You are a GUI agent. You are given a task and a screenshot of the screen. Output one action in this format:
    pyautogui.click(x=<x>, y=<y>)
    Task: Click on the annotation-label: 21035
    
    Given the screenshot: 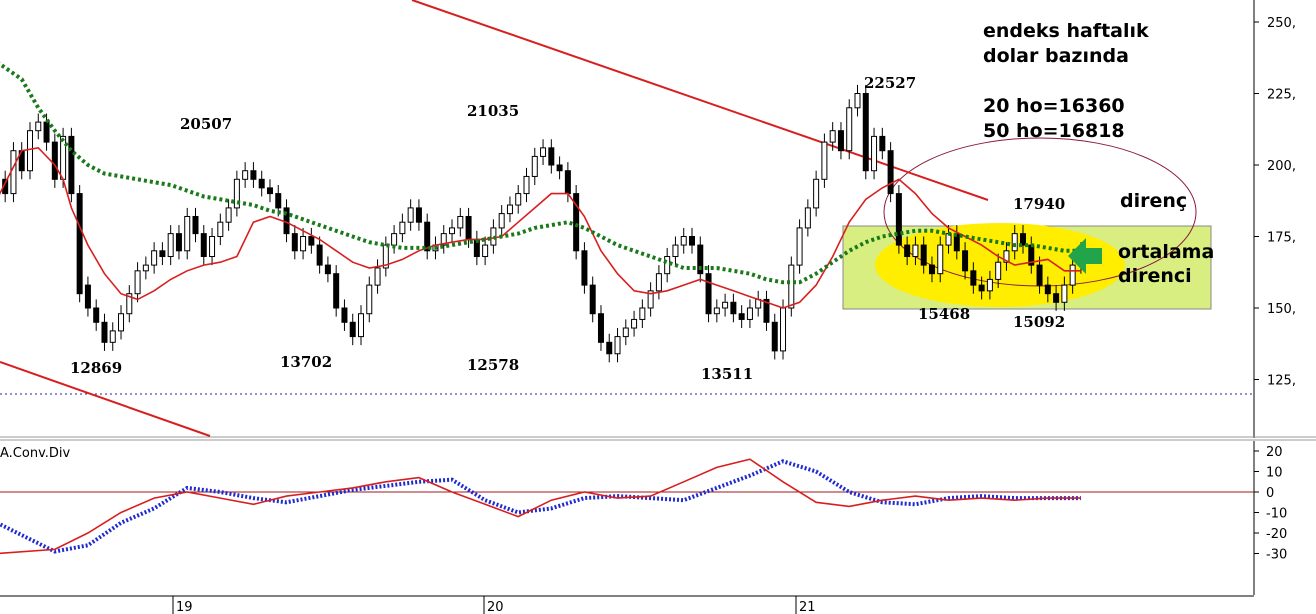 What is the action you would take?
    pyautogui.click(x=493, y=111)
    